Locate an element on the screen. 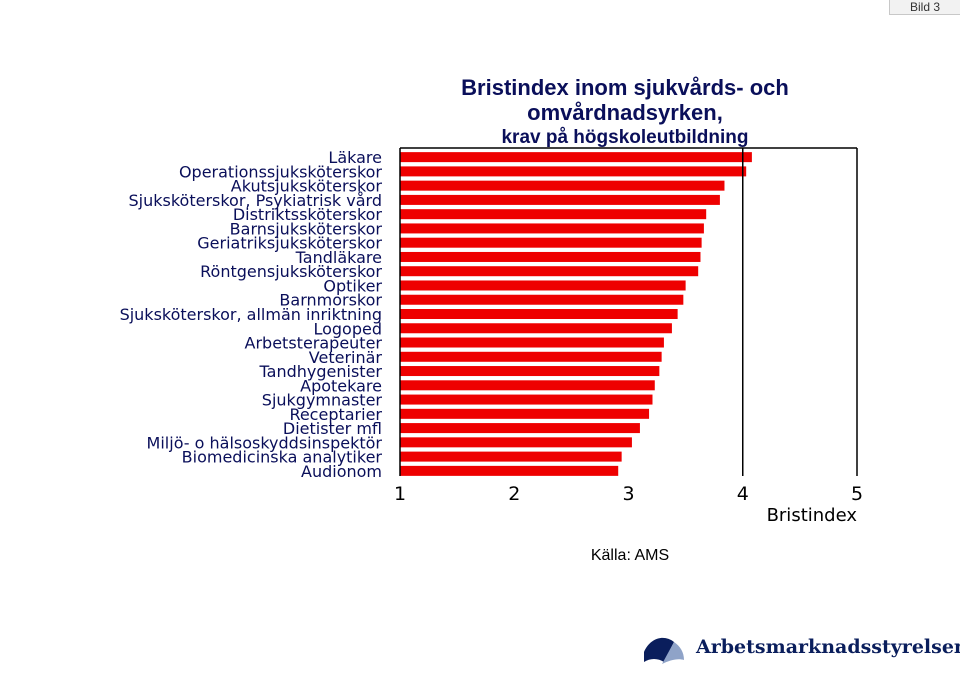  category-label-20: Dietister mfl is located at coordinates (332, 428).